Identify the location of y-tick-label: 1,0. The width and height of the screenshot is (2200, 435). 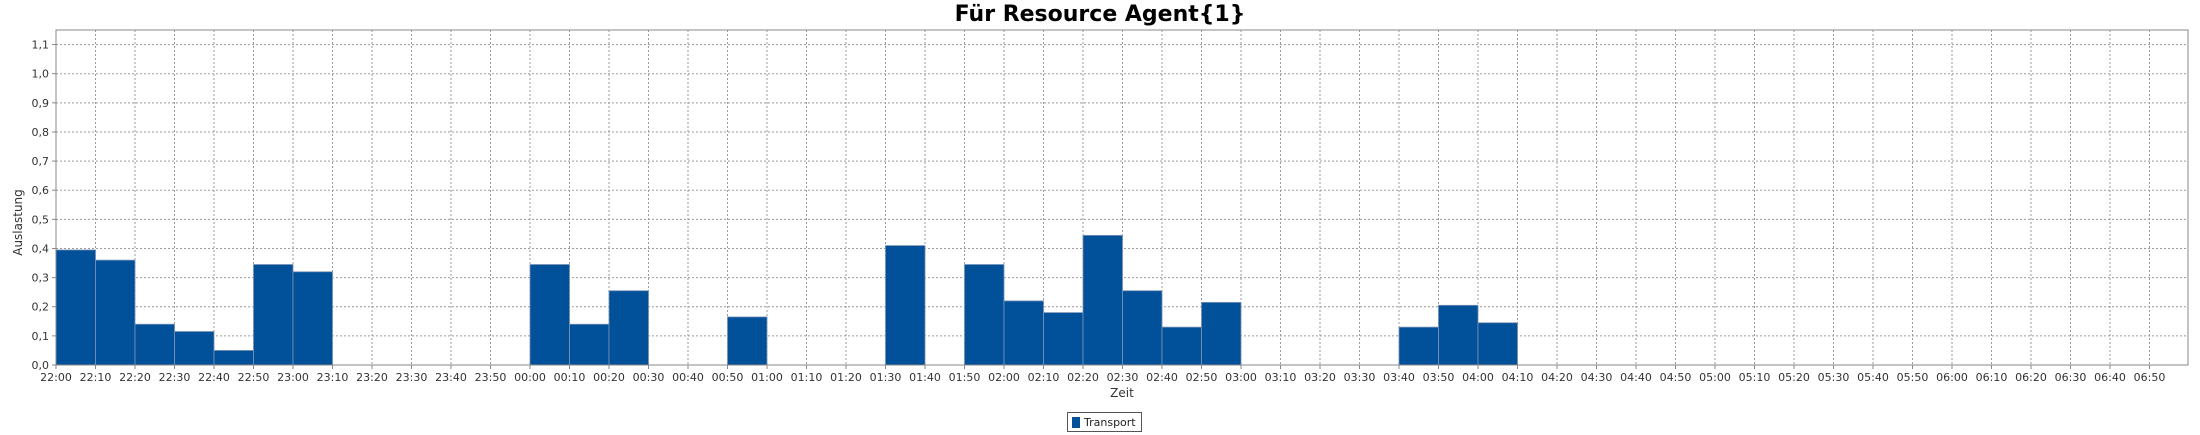
(41, 74).